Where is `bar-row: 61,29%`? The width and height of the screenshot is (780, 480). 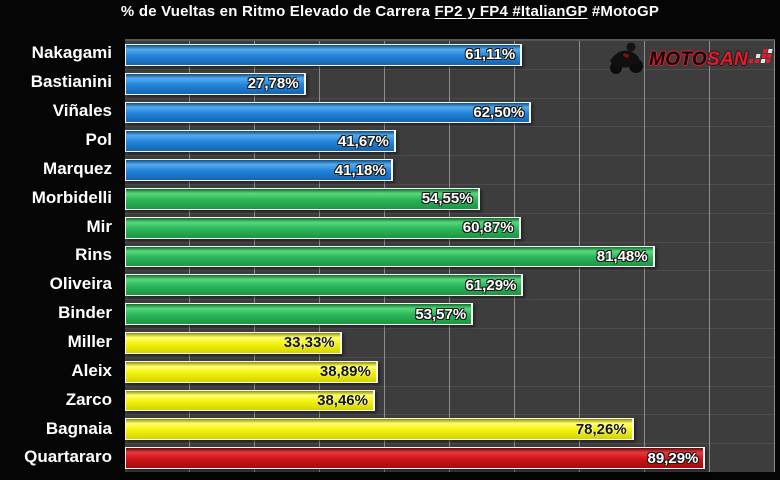
bar-row: 61,29% is located at coordinates (450, 286).